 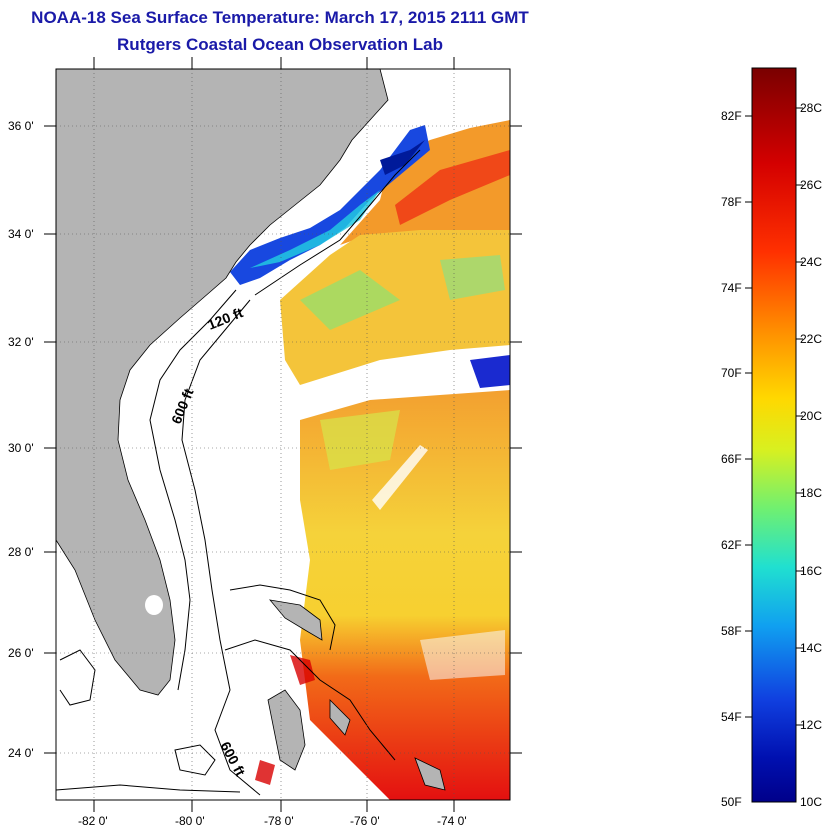 I want to click on cb-c-10: 10C, so click(x=811, y=802).